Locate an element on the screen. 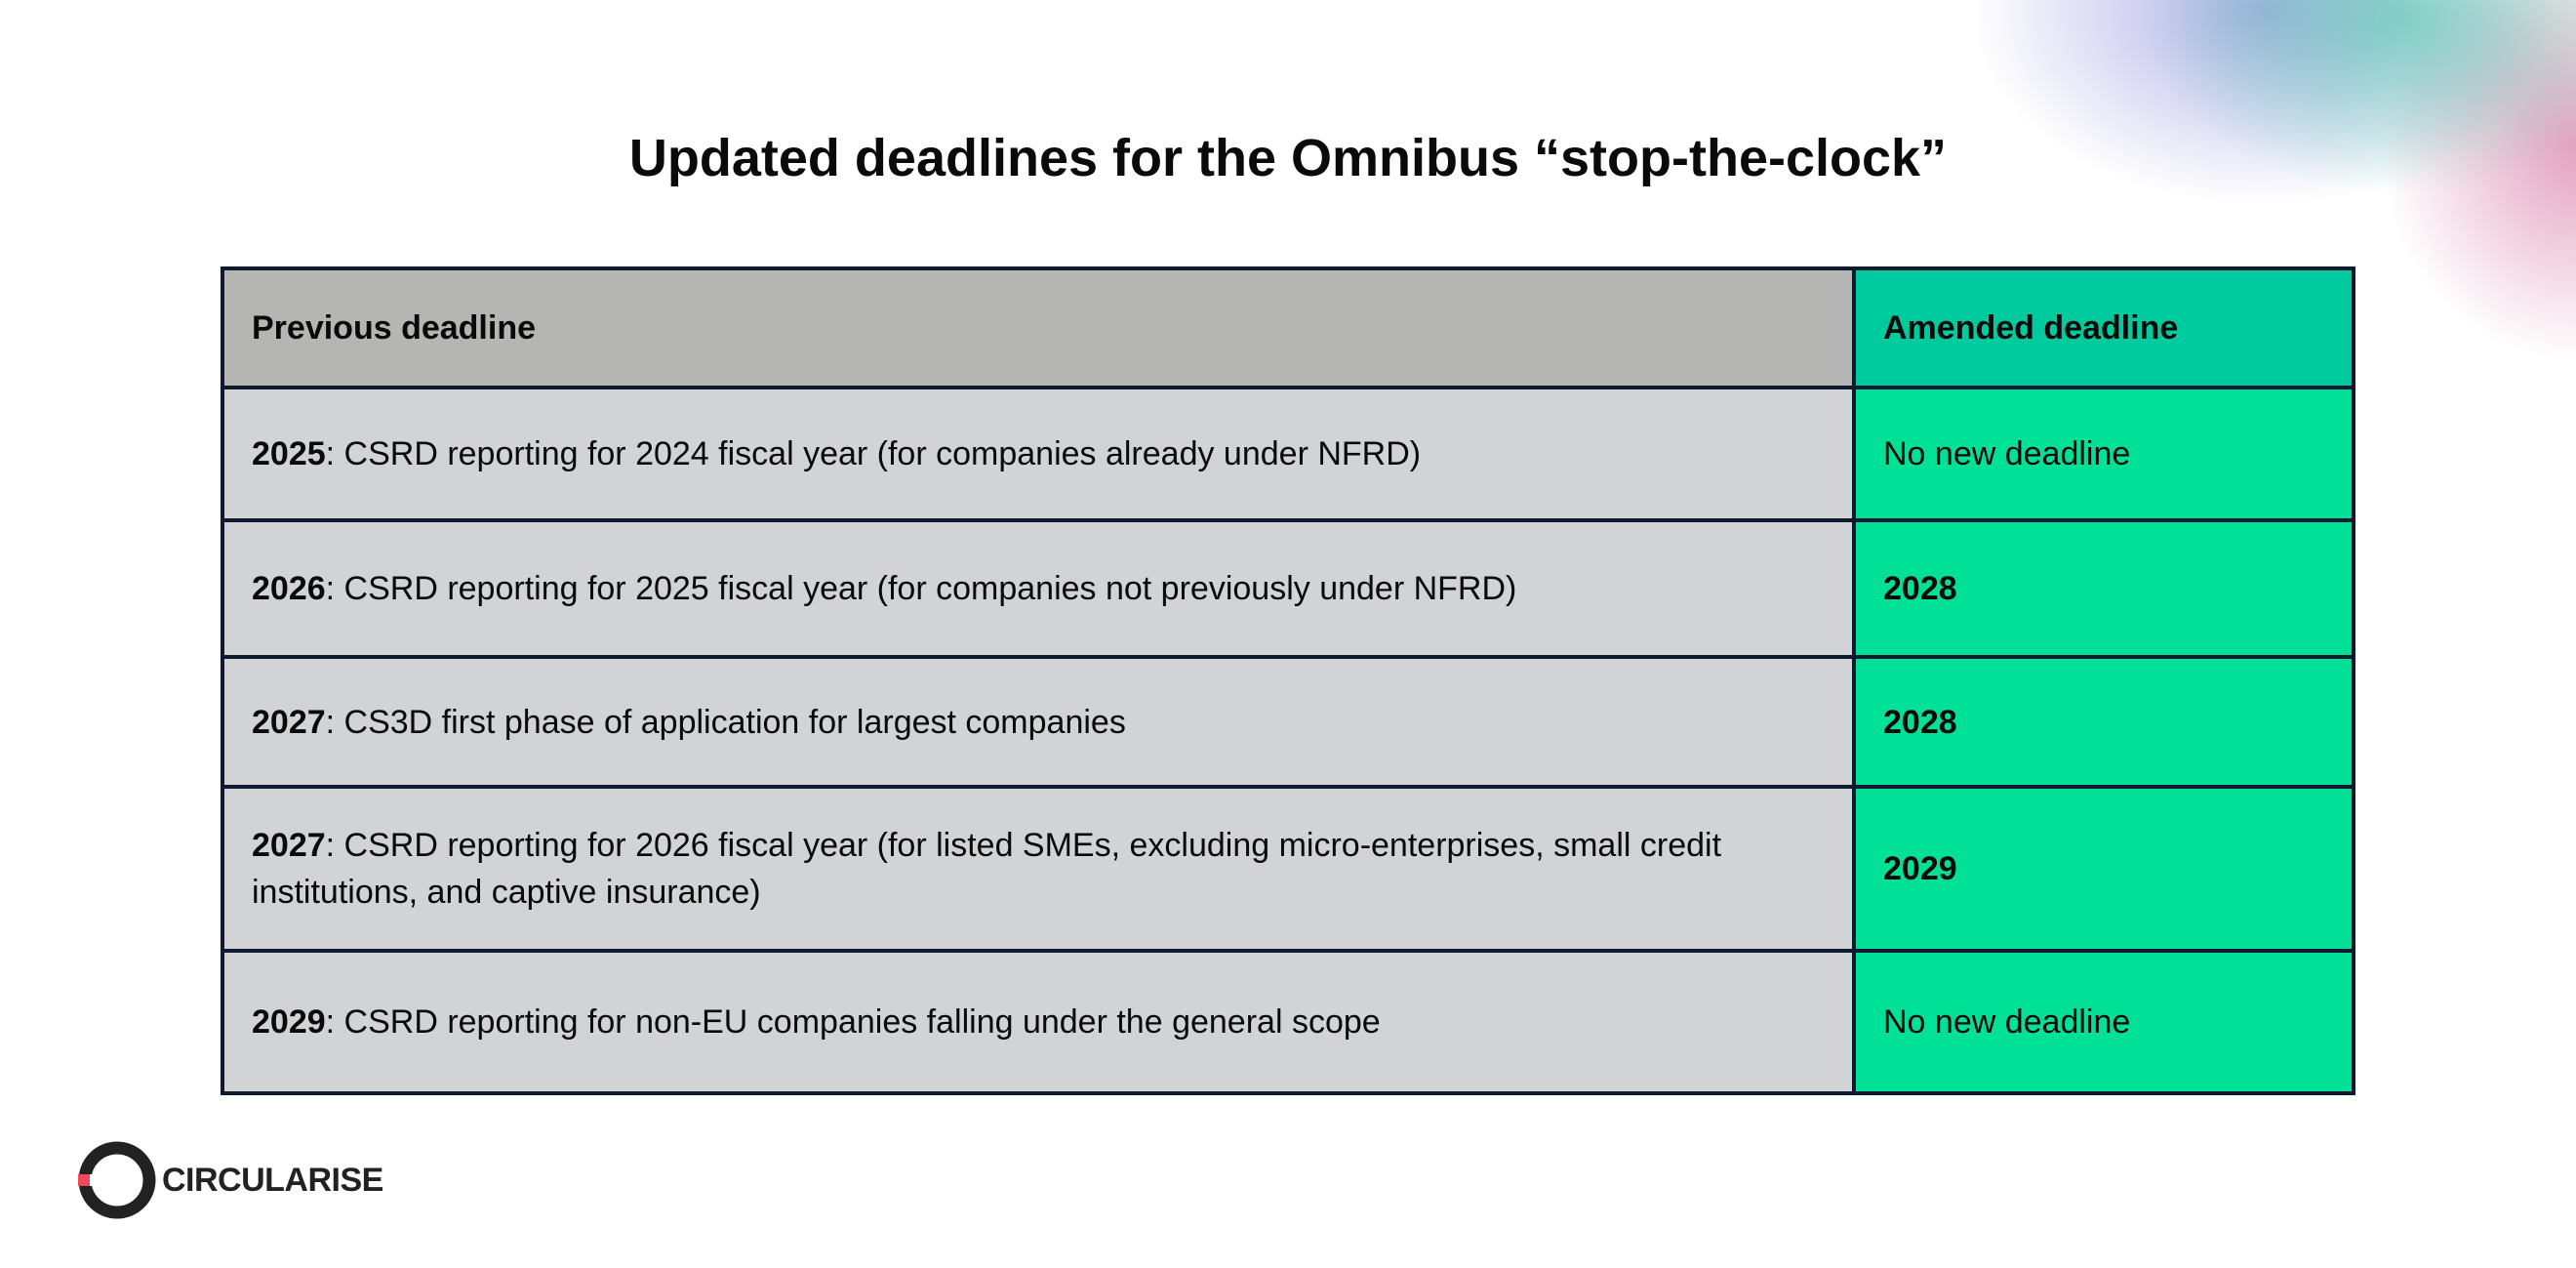 The width and height of the screenshot is (2576, 1268). amended-deadline-cell: 2029 is located at coordinates (2103, 869).